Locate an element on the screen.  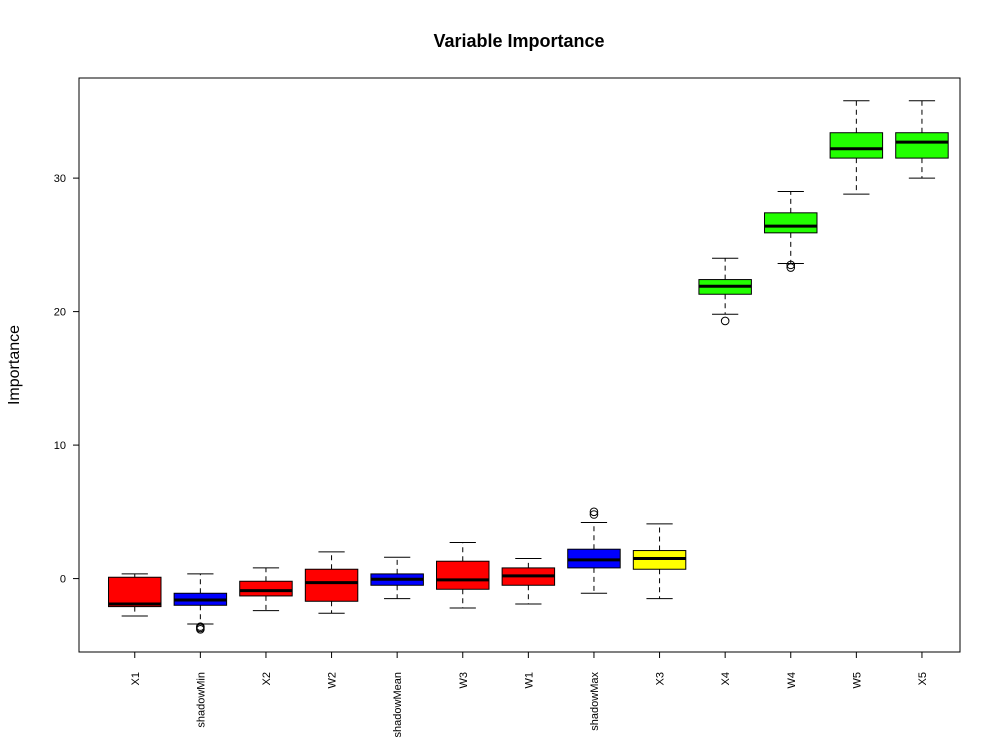
box-shadowMean is located at coordinates (397, 578).